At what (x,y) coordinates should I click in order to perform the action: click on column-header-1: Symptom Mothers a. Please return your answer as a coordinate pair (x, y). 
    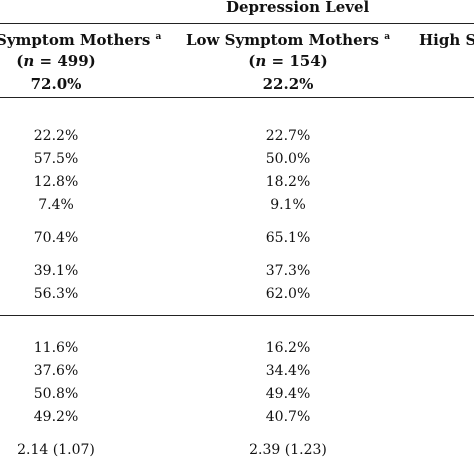
    Looking at the image, I should click on (80, 40).